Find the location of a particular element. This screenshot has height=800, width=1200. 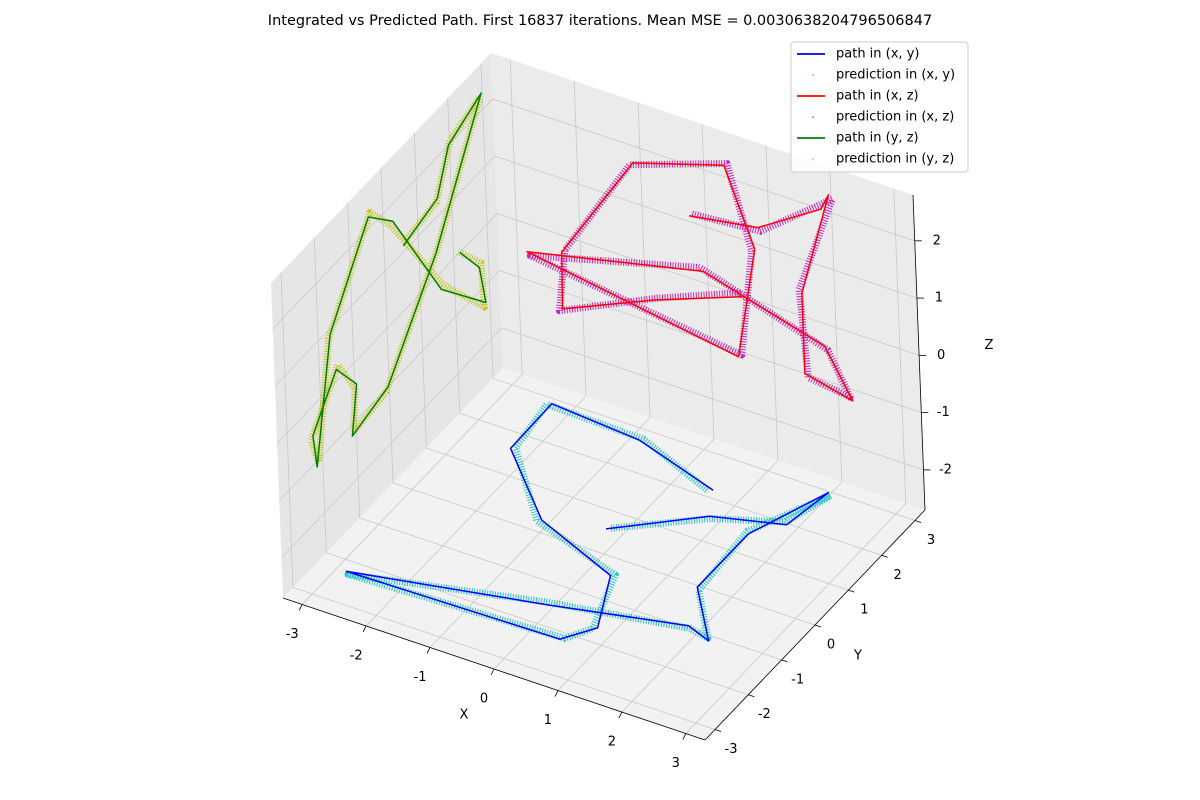

z-tick-label: 0 is located at coordinates (941, 355).